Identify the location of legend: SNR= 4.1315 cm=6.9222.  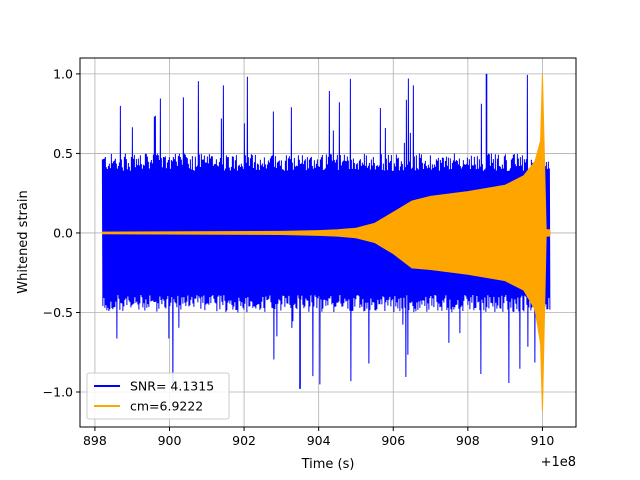
(158, 396).